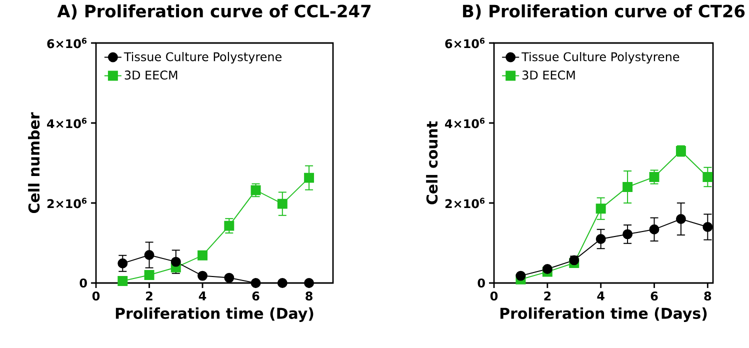 This screenshot has width=749, height=348. Describe the element at coordinates (603, 314) in the screenshot. I see `x-axis-title: Proliferation time (Days)` at that location.